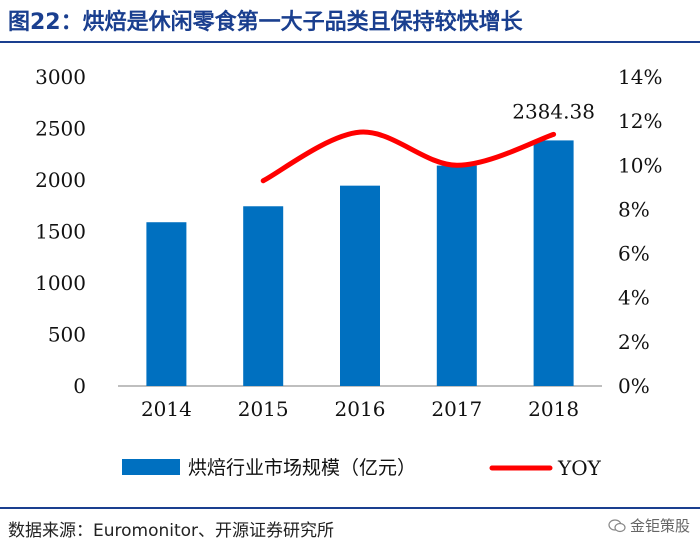 This screenshot has width=700, height=555. Describe the element at coordinates (79, 386) in the screenshot. I see `left-tick-label: 0` at that location.